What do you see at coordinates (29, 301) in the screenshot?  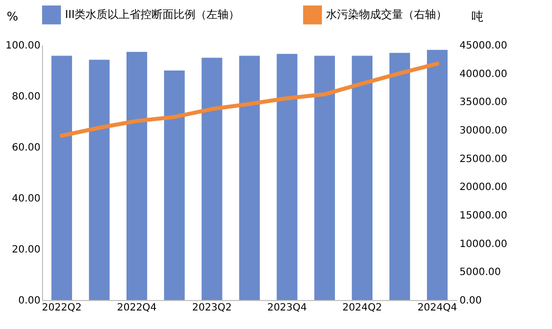 I see `y-tick-label: 0.00` at bounding box center [29, 301].